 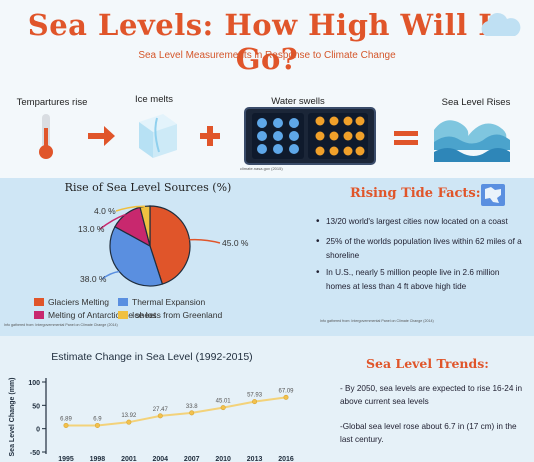 What do you see at coordinates (192, 407) in the screenshot?
I see `data-label: 33.8` at bounding box center [192, 407].